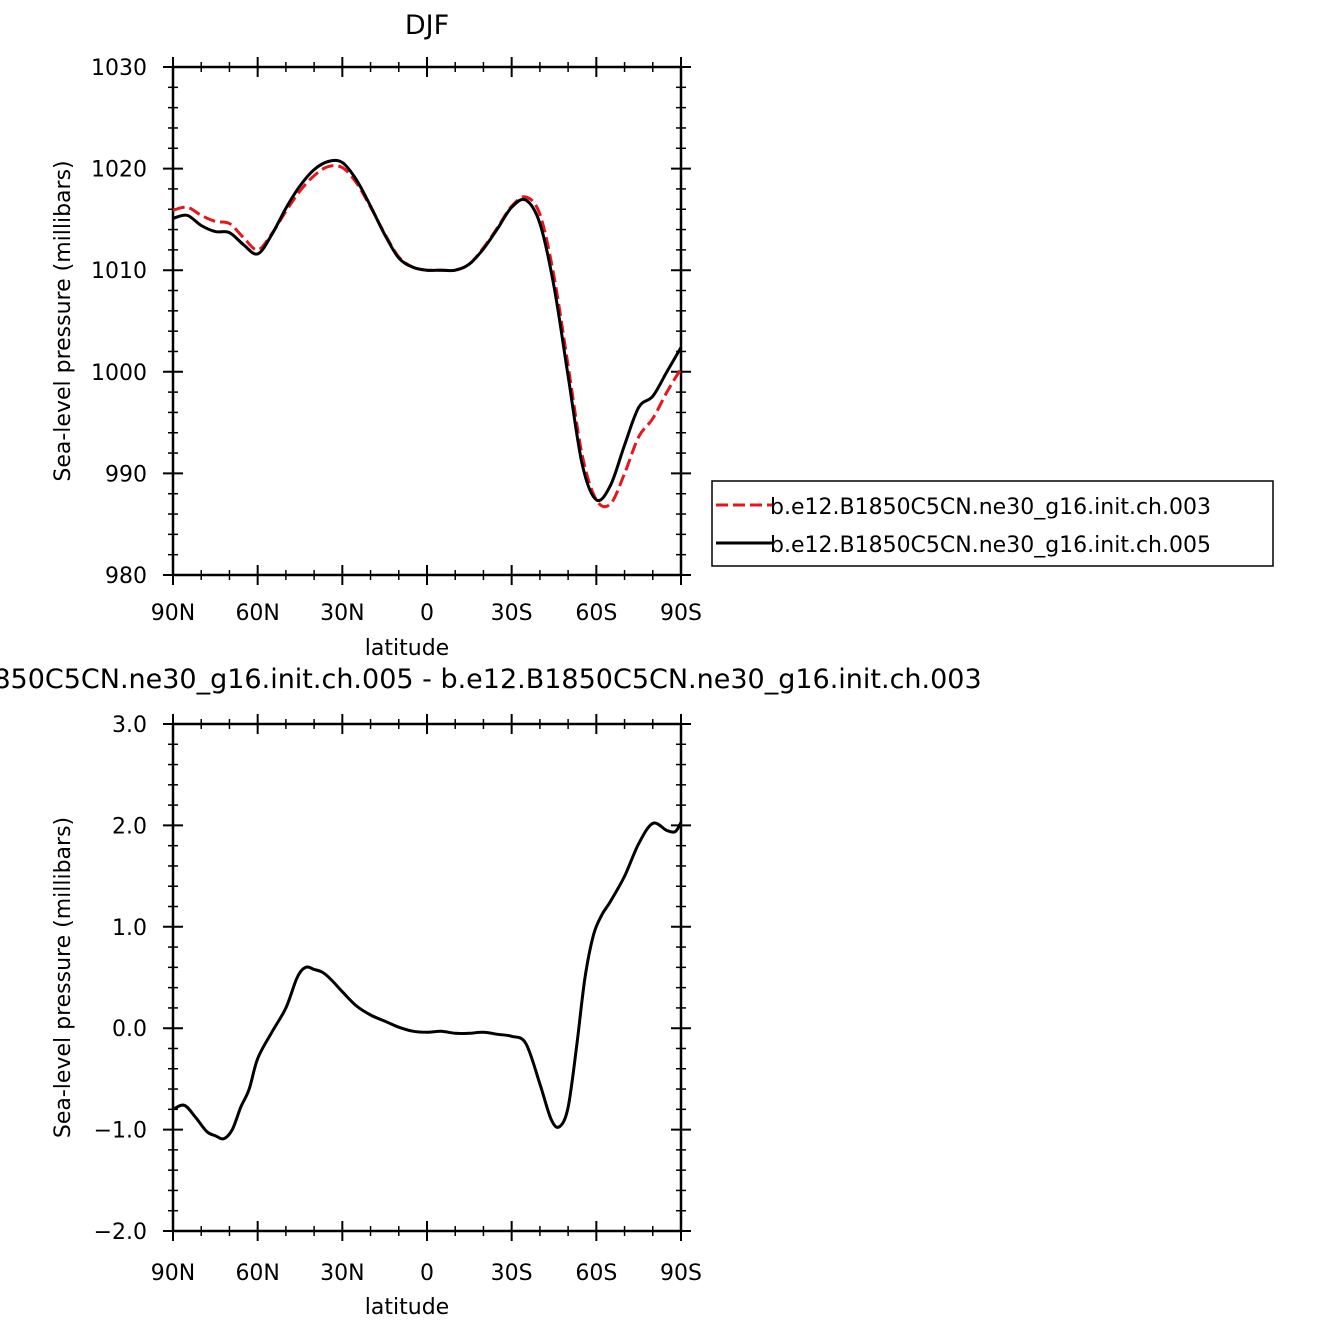 The width and height of the screenshot is (1322, 1325). I want to click on y-tick-label: 1030, so click(119, 68).